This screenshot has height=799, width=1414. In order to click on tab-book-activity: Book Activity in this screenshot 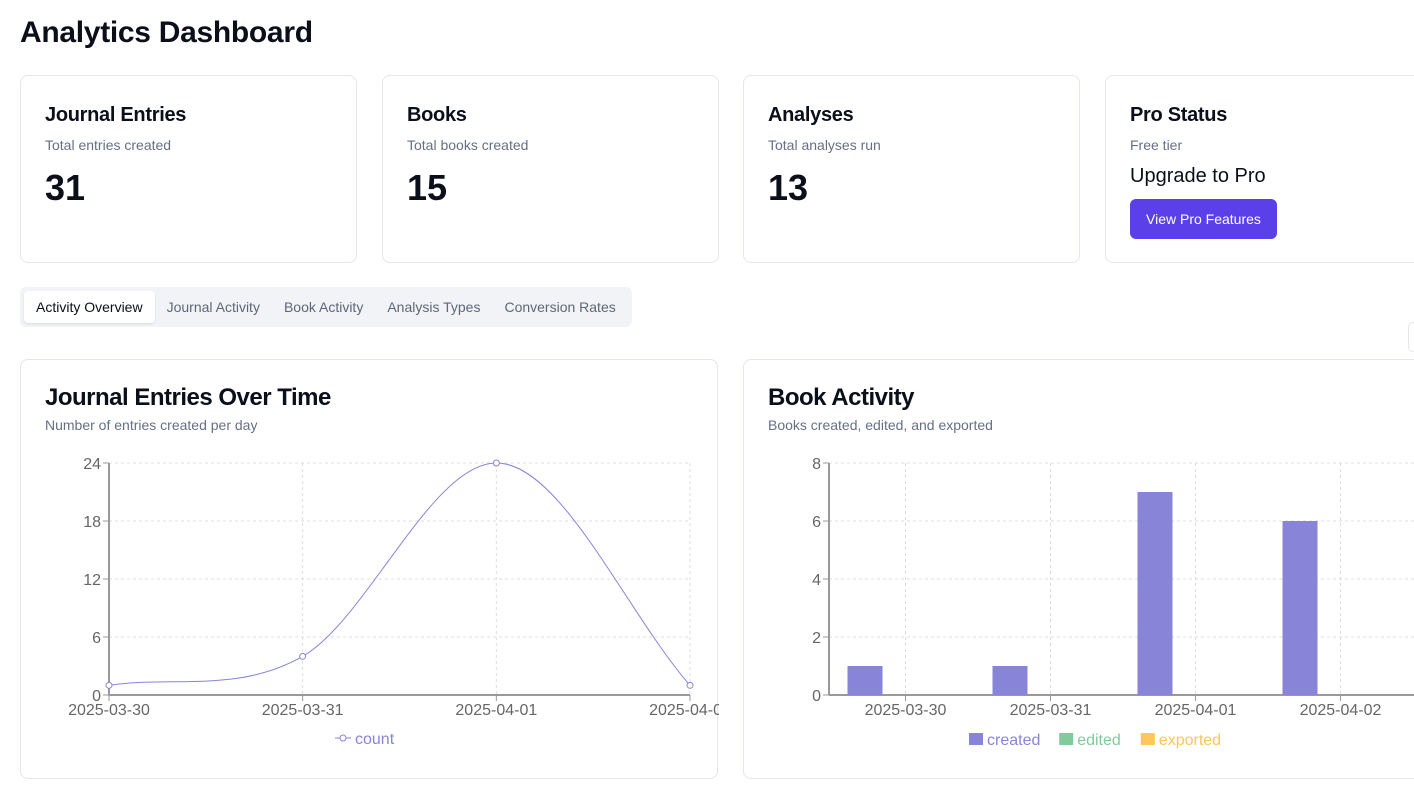, I will do `click(323, 307)`.